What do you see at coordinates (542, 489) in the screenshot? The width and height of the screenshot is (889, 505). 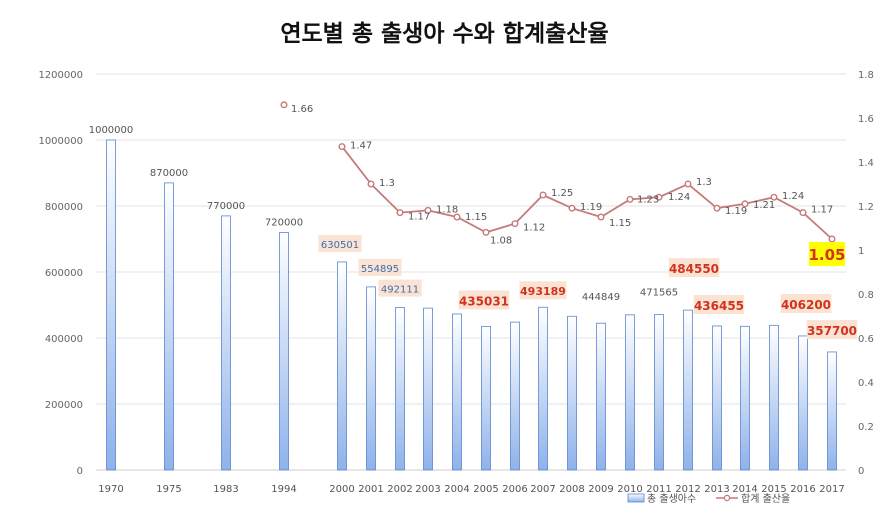 I see `x-tick-label: 2007` at bounding box center [542, 489].